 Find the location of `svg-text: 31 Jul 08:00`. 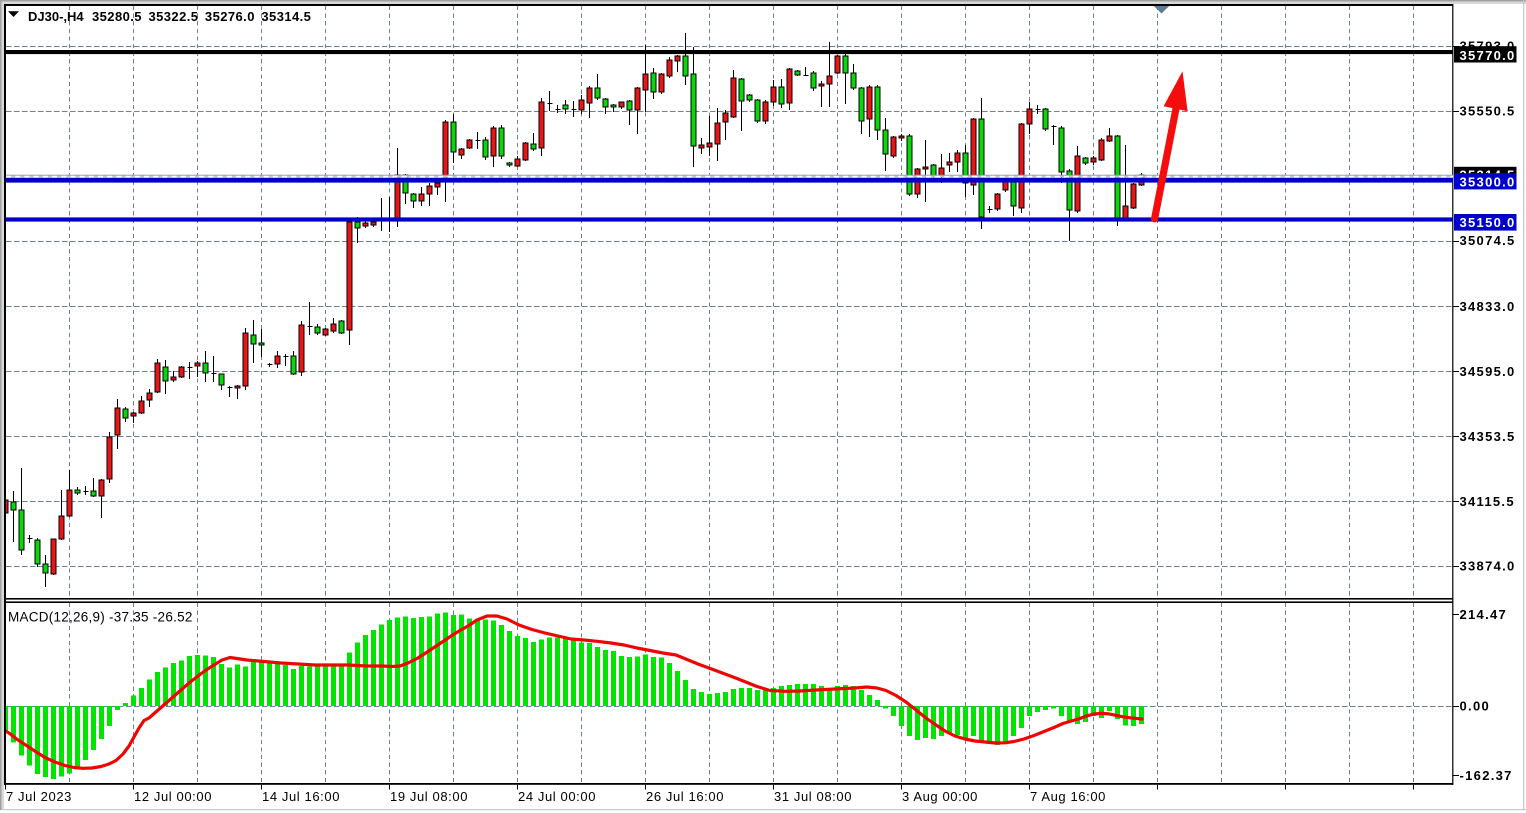

svg-text: 31 Jul 08:00 is located at coordinates (813, 796).